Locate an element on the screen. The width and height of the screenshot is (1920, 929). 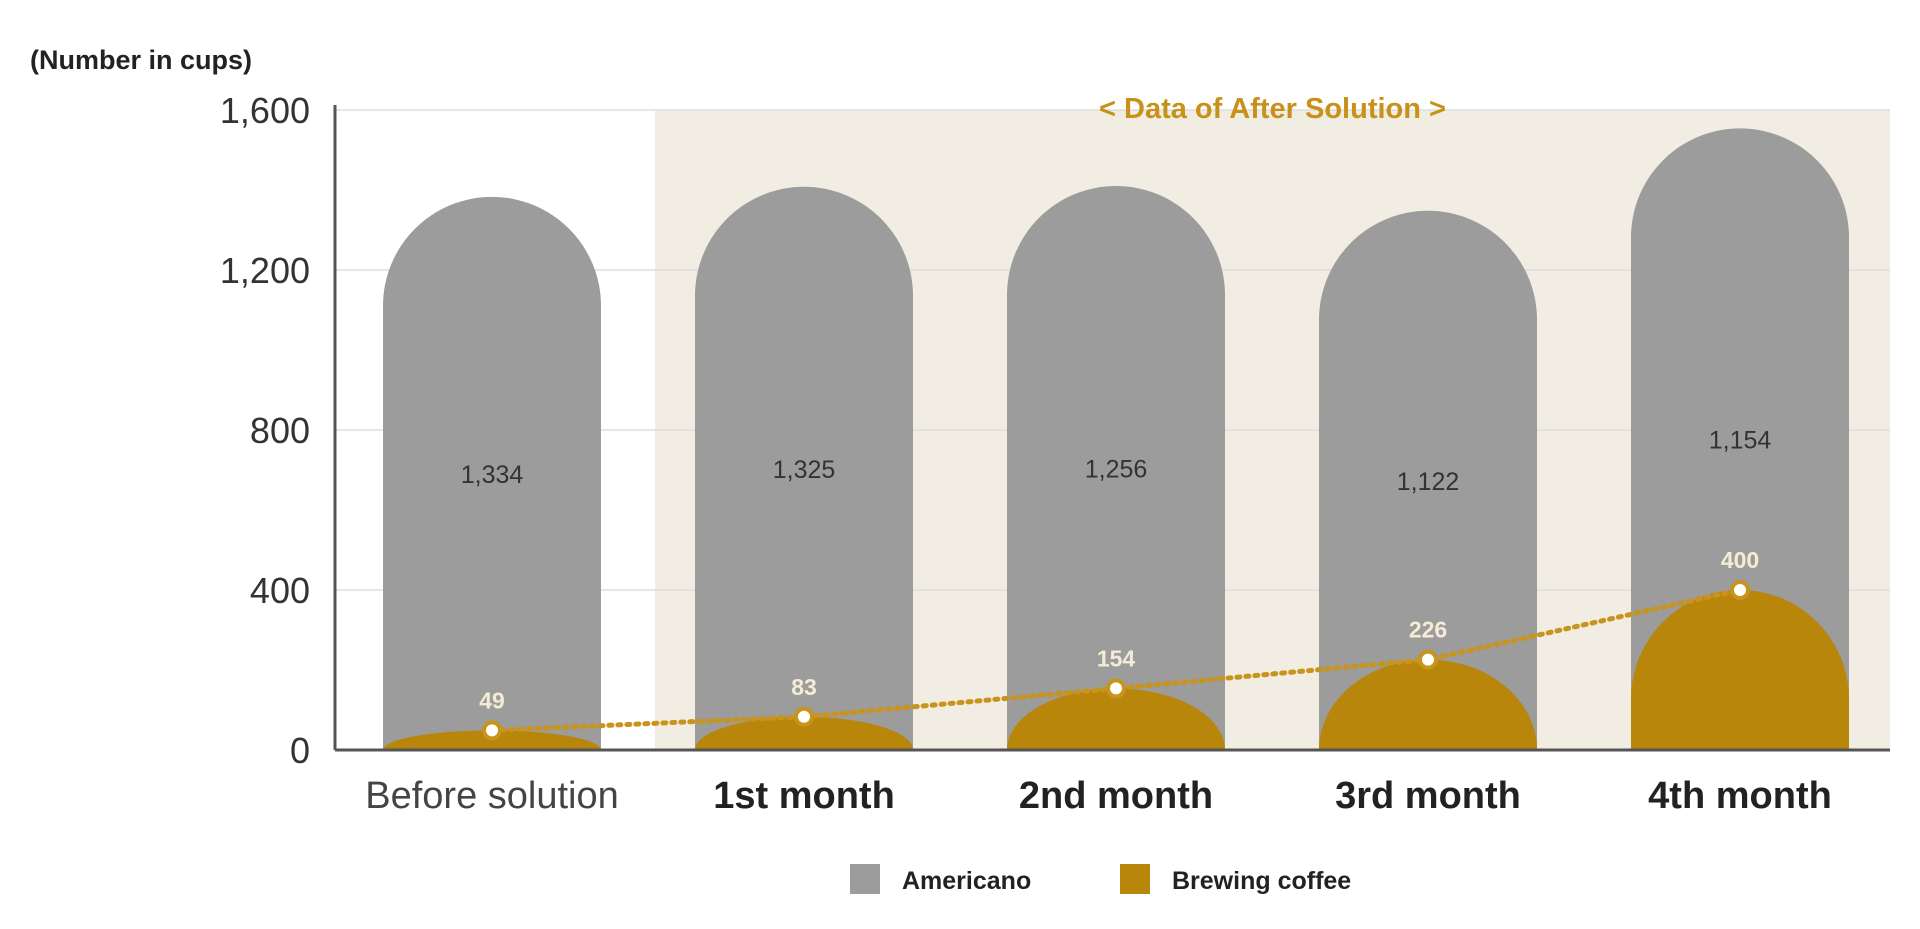
y-tick-label: 0 is located at coordinates (300, 750).